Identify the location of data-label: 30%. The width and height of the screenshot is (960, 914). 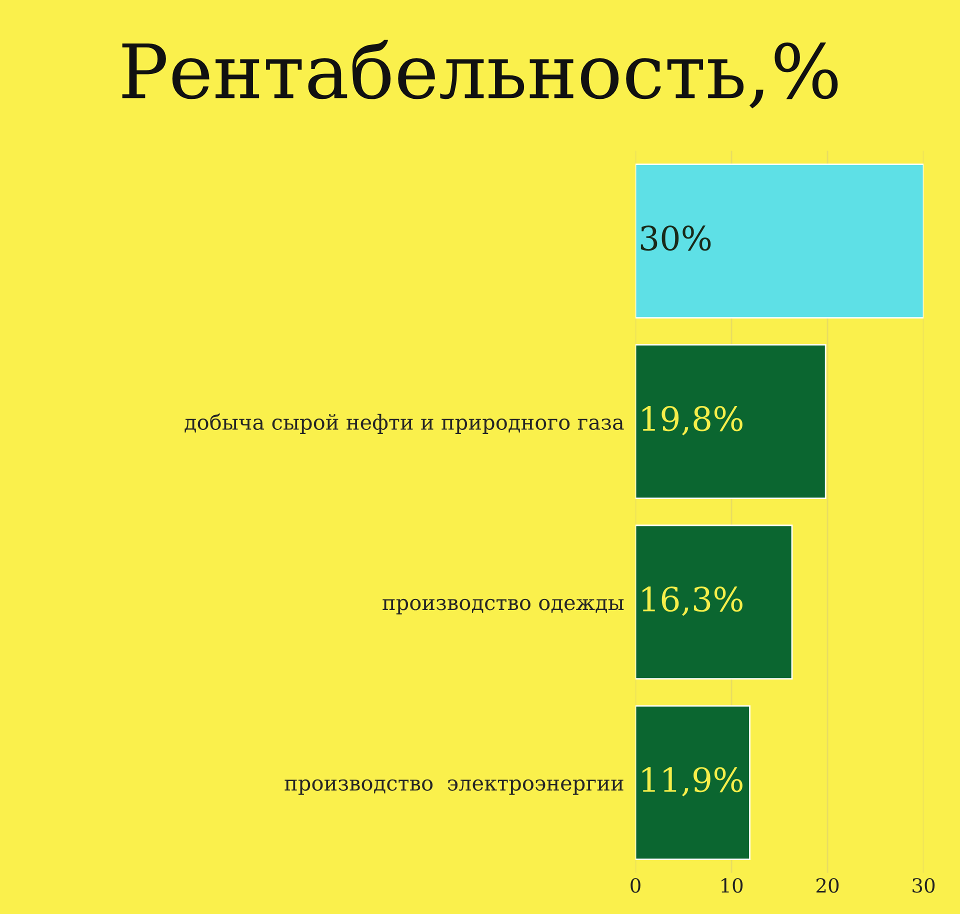
(675, 238).